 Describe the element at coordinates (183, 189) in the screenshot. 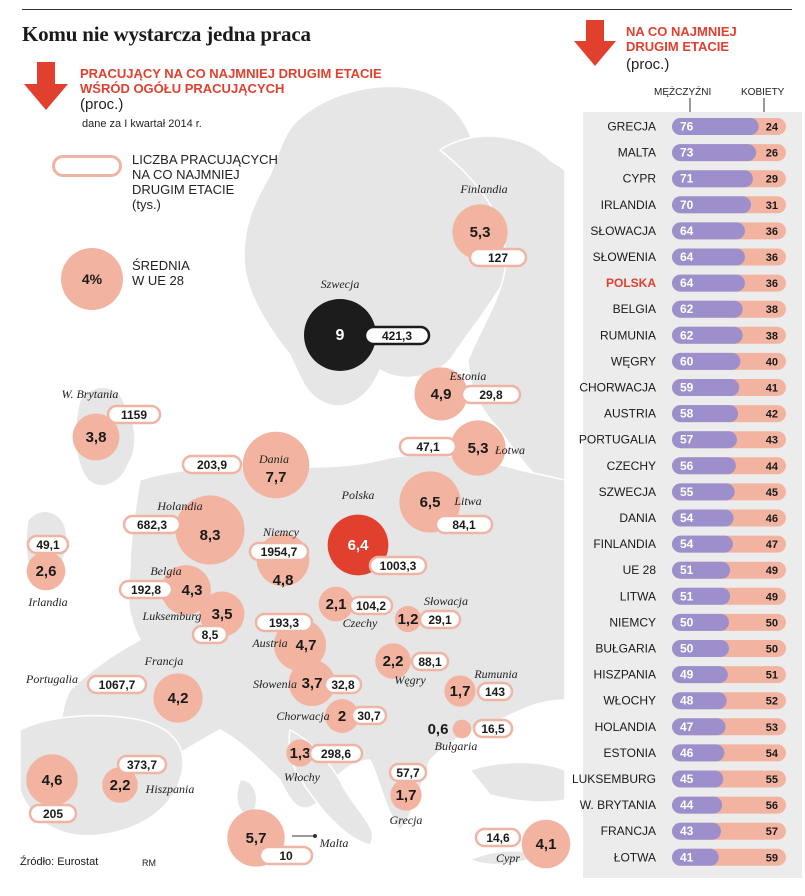

I see `legend-count-line3: DRUGIM ETACIE` at that location.